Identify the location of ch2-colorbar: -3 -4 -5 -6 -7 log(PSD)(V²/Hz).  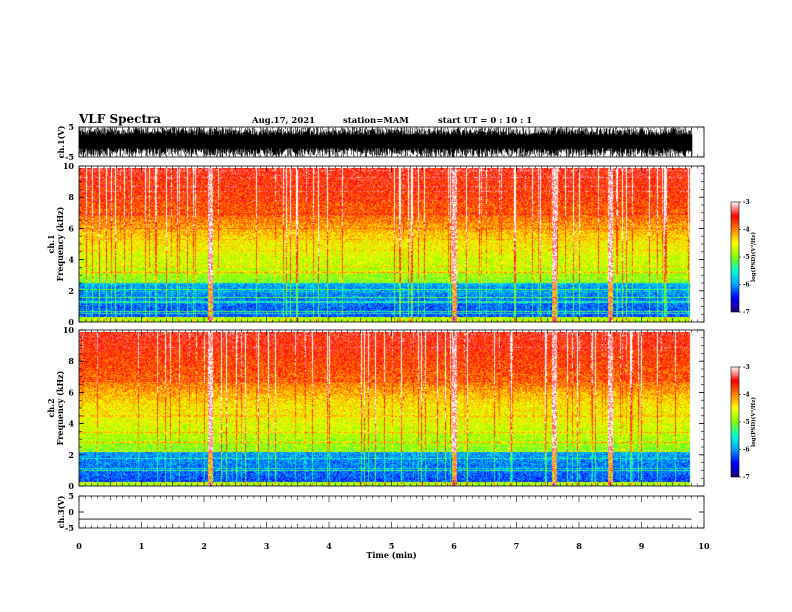
(743, 422).